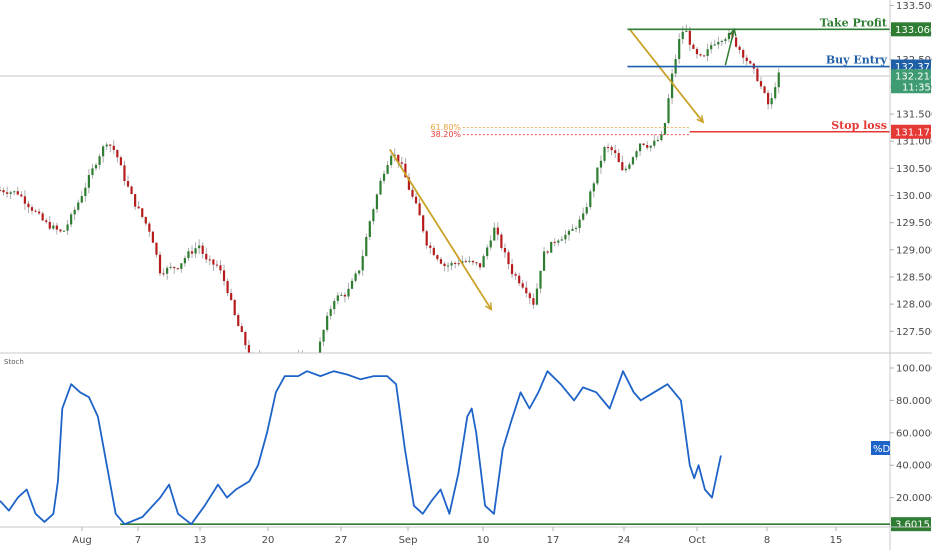 Image resolution: width=932 pixels, height=554 pixels. Describe the element at coordinates (914, 223) in the screenshot. I see `price-tick-label: 129.500` at that location.